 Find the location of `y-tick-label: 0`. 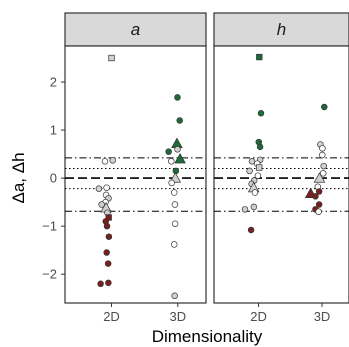

y-tick-label: 0 is located at coordinates (53, 178).